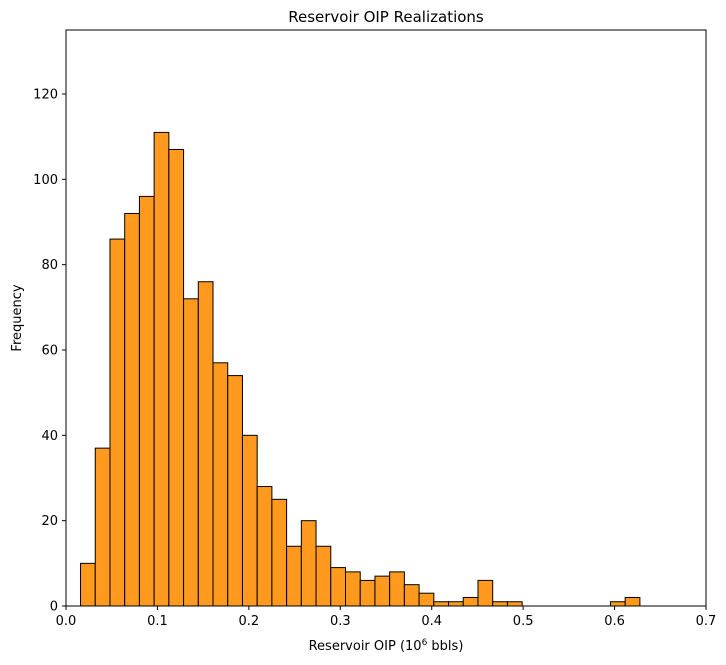 Image resolution: width=726 pixels, height=665 pixels. What do you see at coordinates (386, 617) in the screenshot?
I see `x-axis-ticks: 0.0 0.1 0.2 0.3 0.4 0.5 0.6 0.7` at bounding box center [386, 617].